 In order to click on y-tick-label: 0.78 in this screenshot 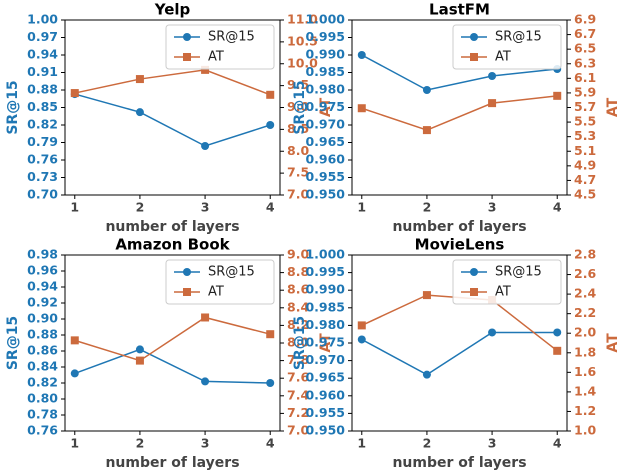, I will do `click(42, 414)`.